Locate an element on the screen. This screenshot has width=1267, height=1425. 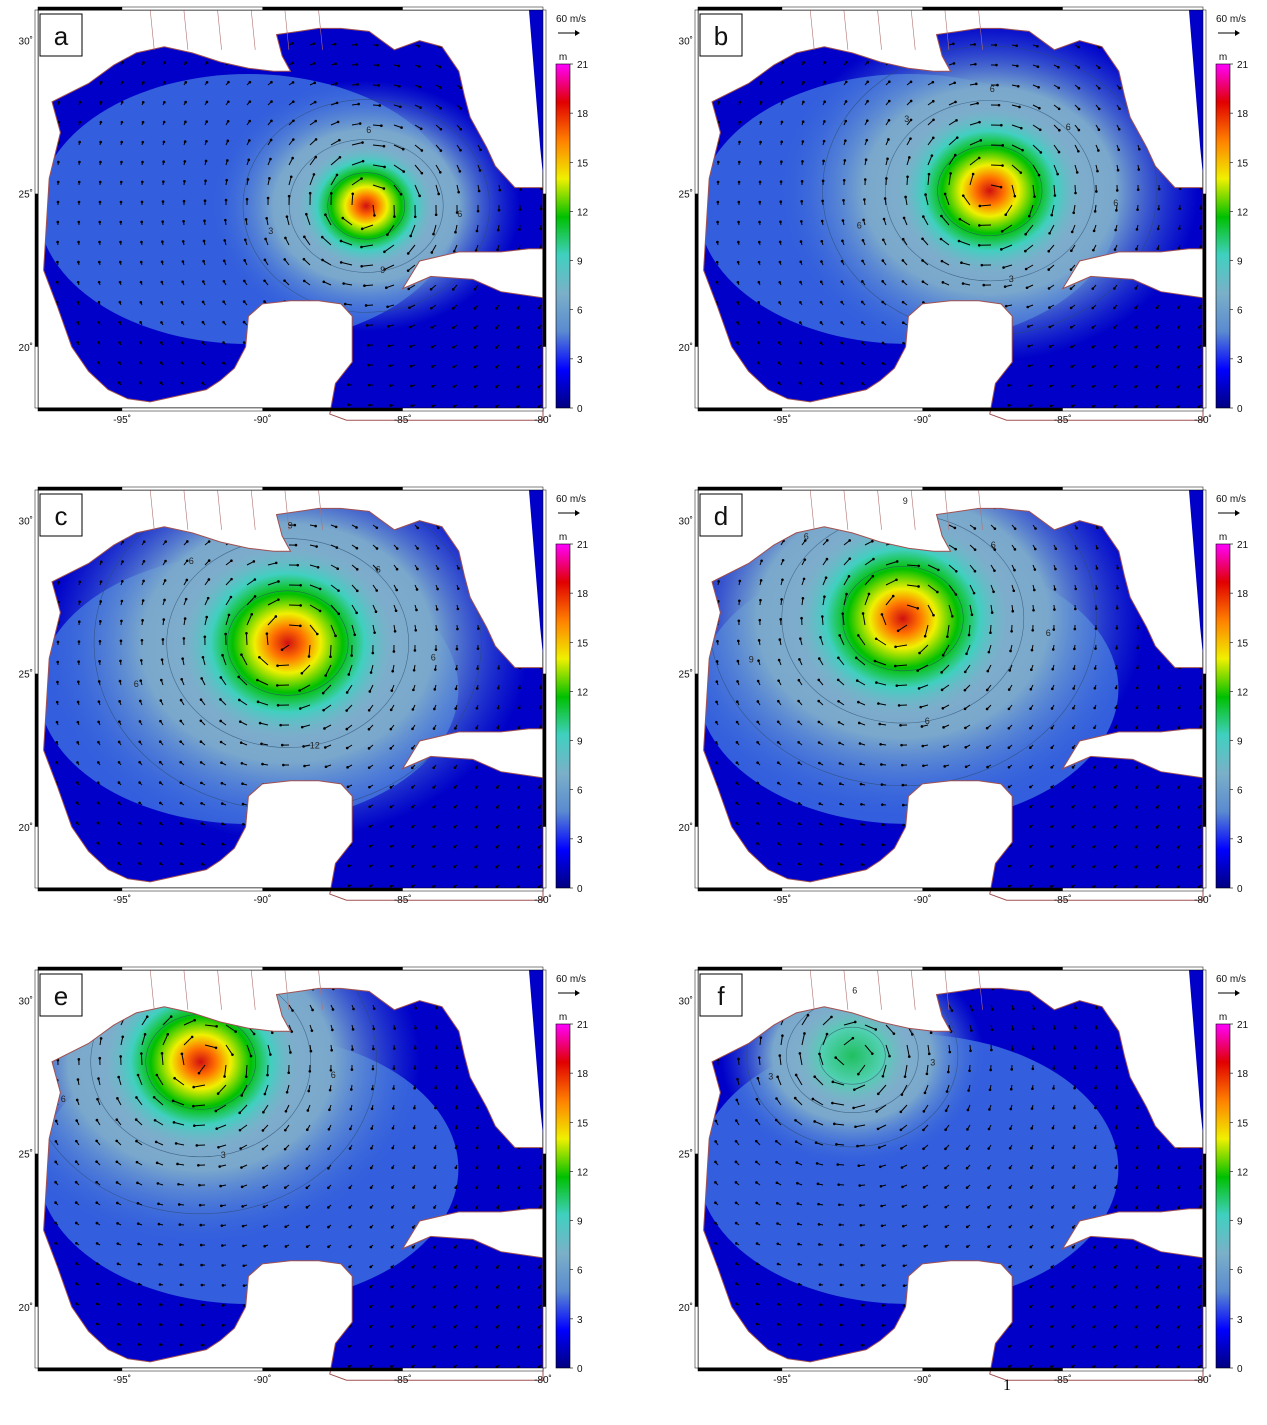
x-tick-label: -80˚ is located at coordinates (543, 420).